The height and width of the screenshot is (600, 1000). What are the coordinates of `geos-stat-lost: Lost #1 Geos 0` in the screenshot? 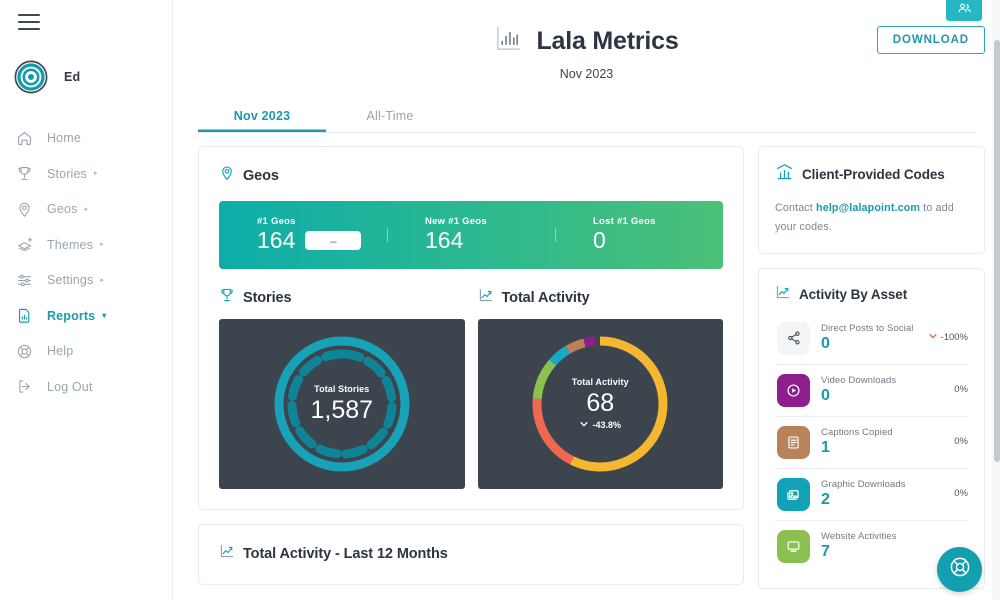 It's located at (639, 234).